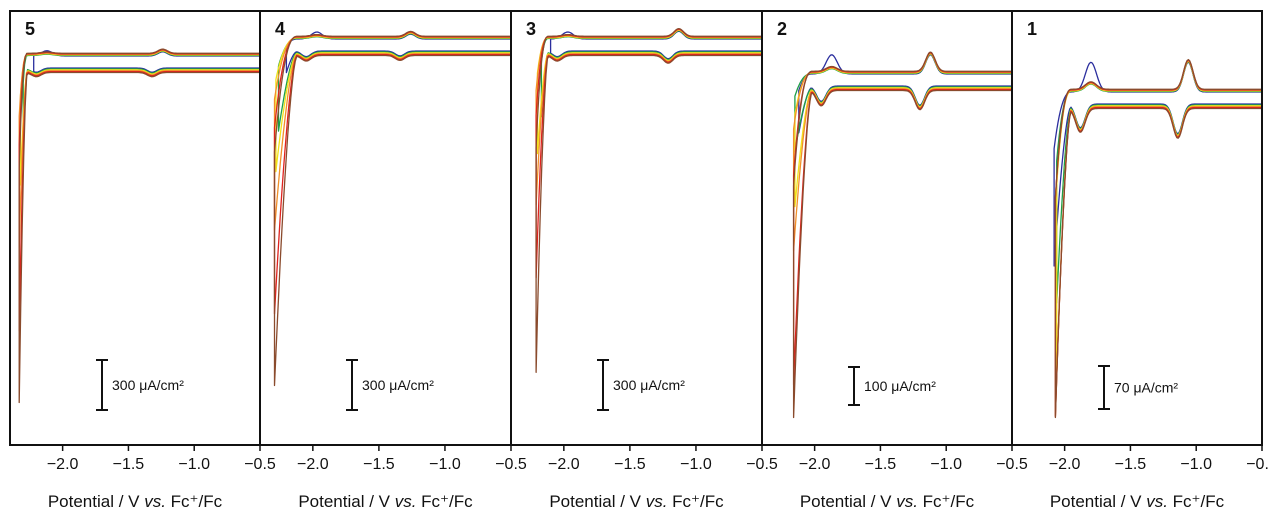  I want to click on panel-label: 5, so click(30, 29).